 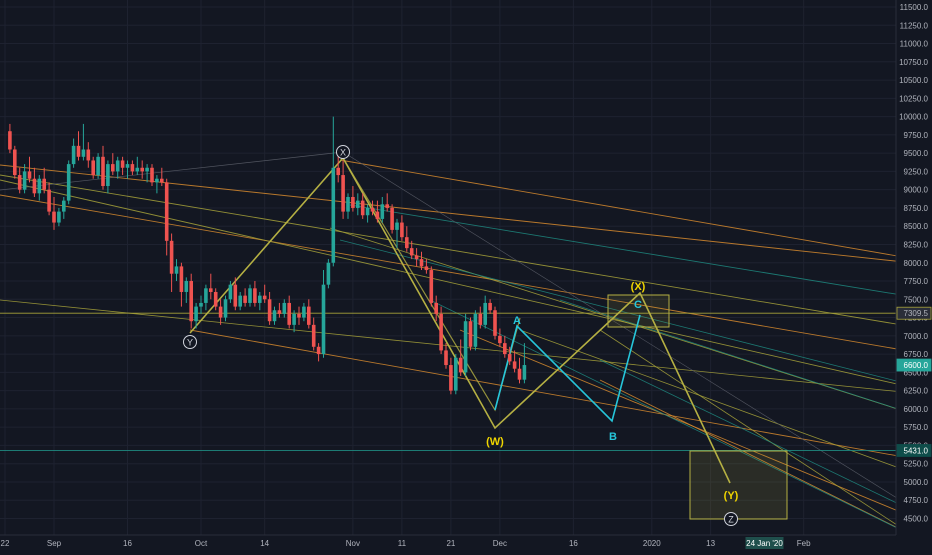 I want to click on price-tick-label: 9750.0, so click(x=916, y=135).